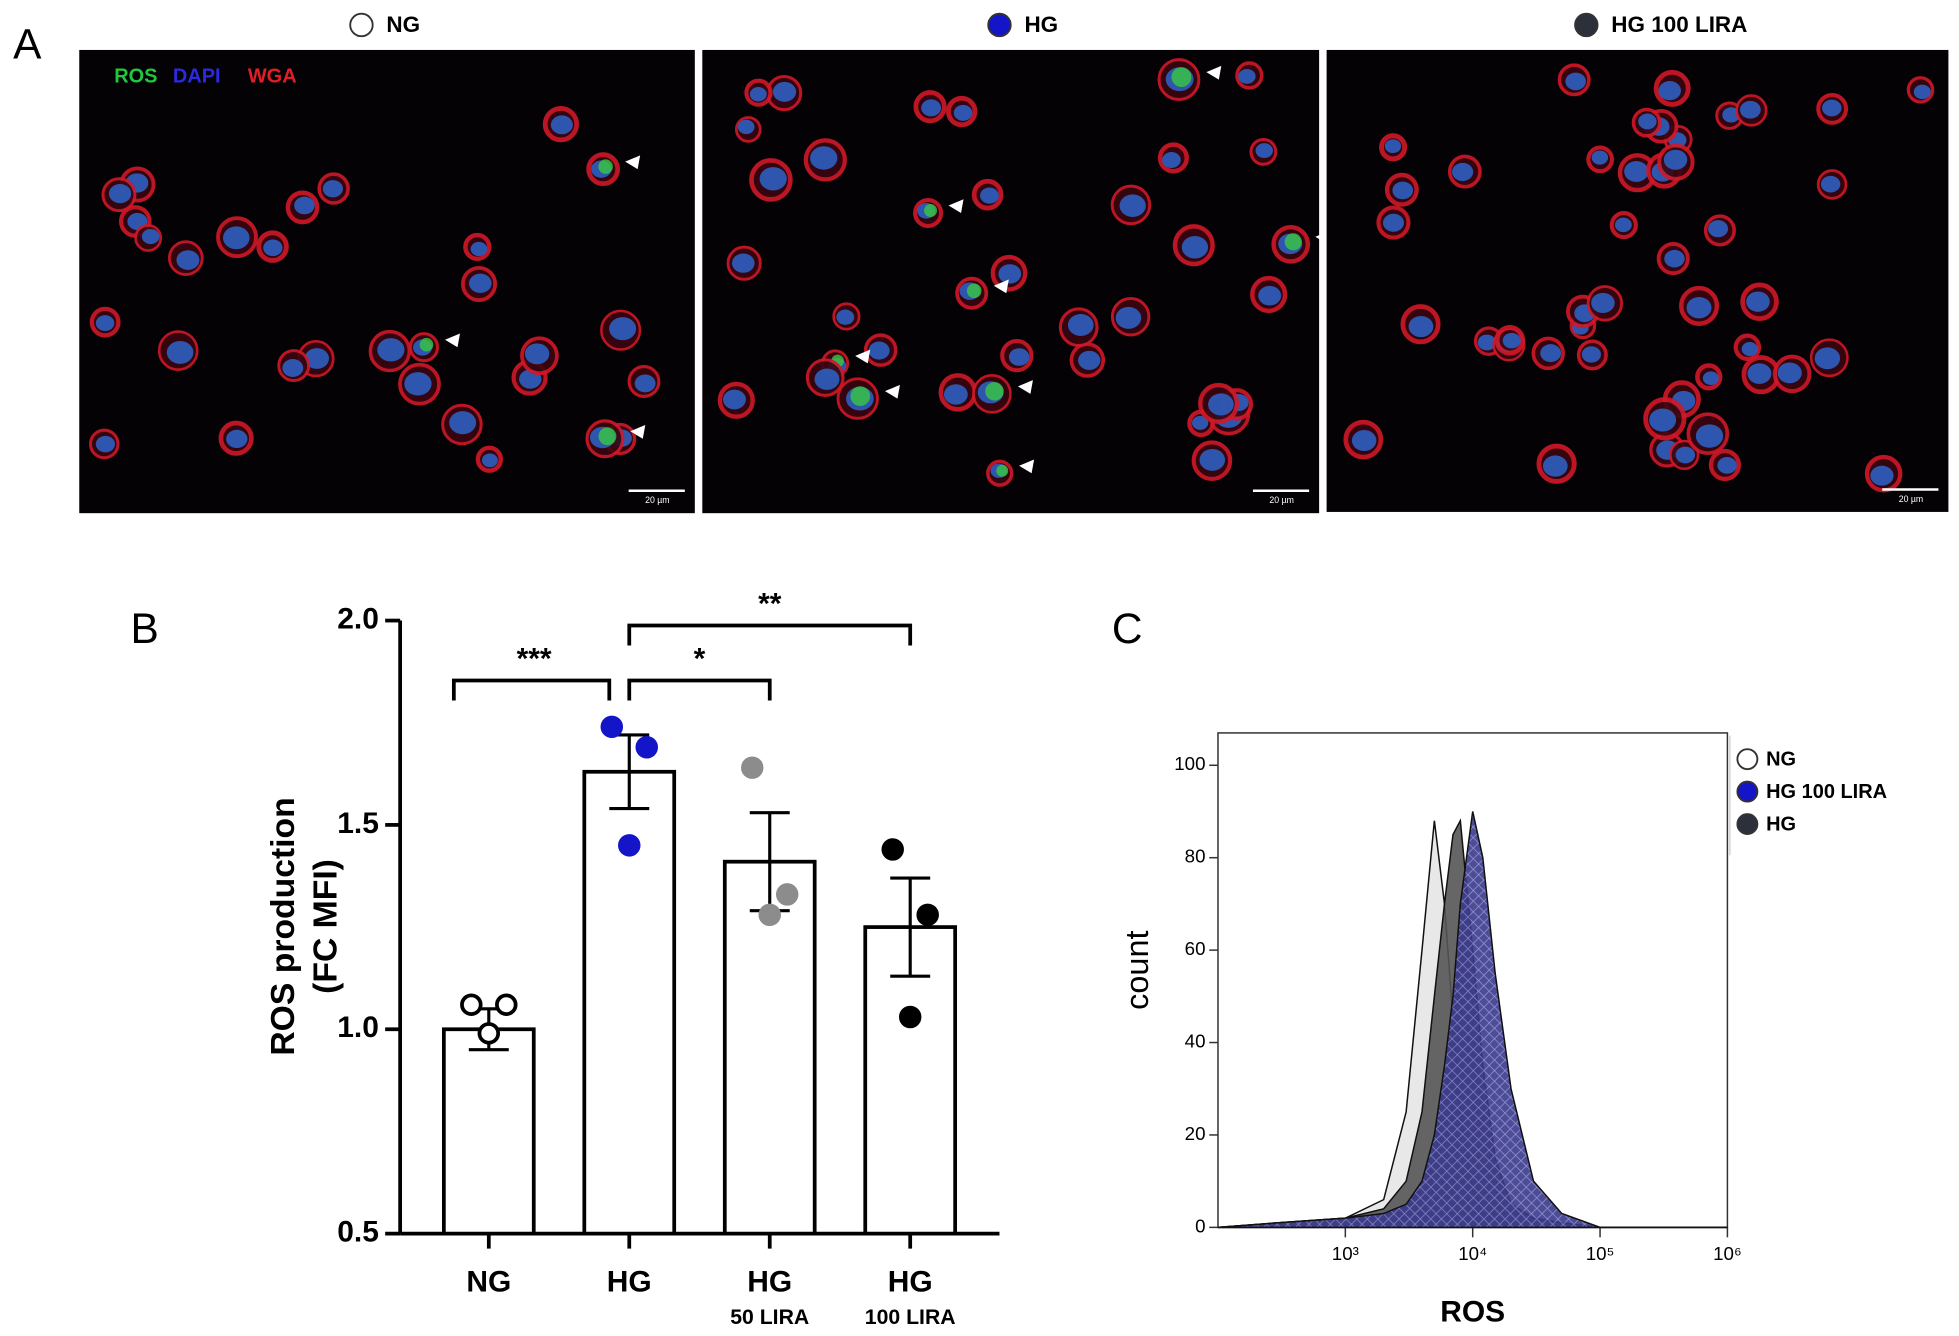 The height and width of the screenshot is (1336, 1959). Describe the element at coordinates (534, 658) in the screenshot. I see `significance-label: ***` at that location.